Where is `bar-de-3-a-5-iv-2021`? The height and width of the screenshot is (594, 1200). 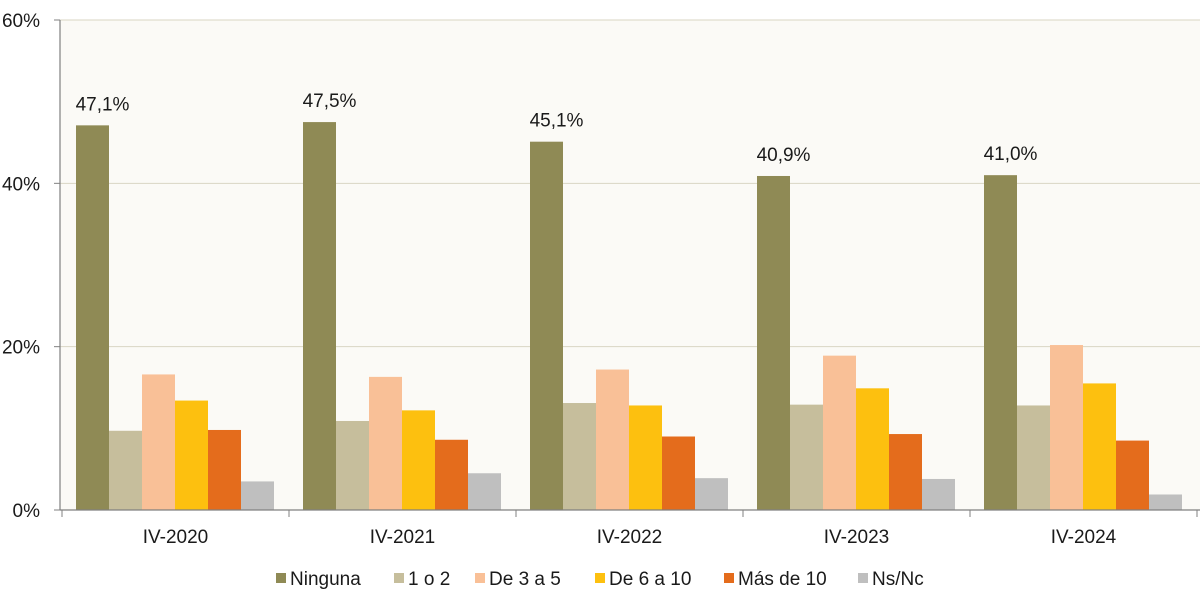
bar-de-3-a-5-iv-2021 is located at coordinates (385, 443).